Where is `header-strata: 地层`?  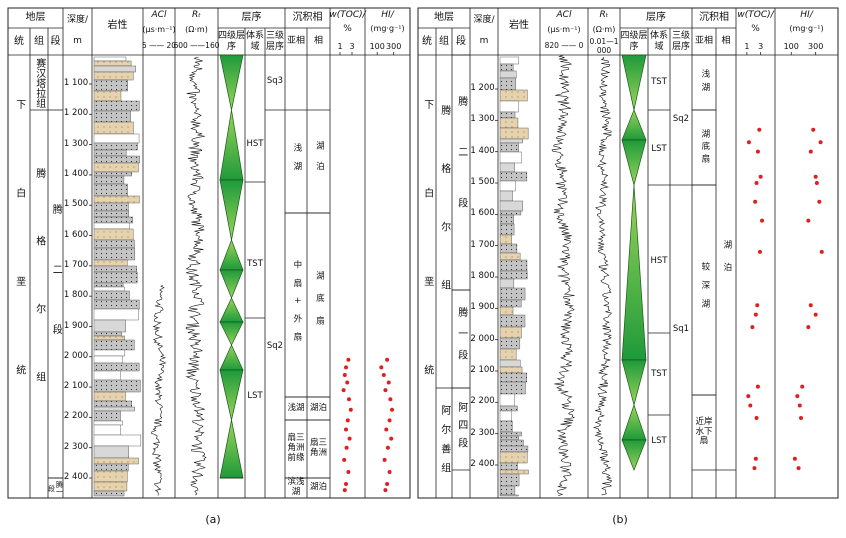 header-strata: 地层 is located at coordinates (35, 18).